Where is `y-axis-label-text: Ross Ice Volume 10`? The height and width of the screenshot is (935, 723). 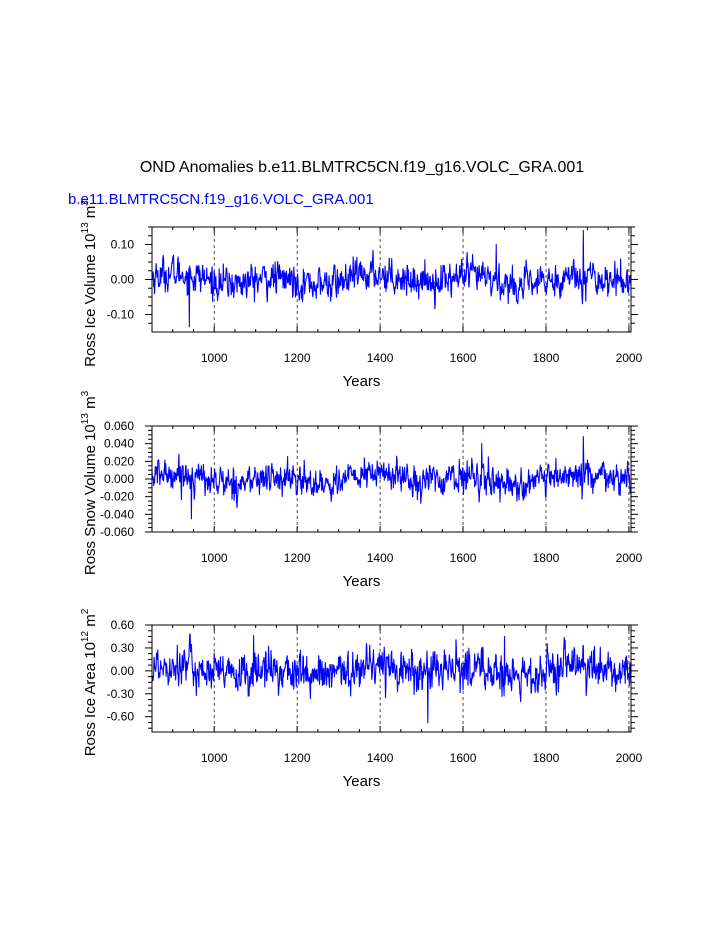 y-axis-label-text: Ross Ice Volume 10 is located at coordinates (90, 299).